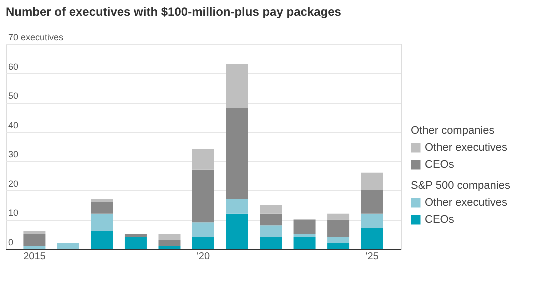 The height and width of the screenshot is (289, 550). I want to click on y-tick-label: 0, so click(11, 243).